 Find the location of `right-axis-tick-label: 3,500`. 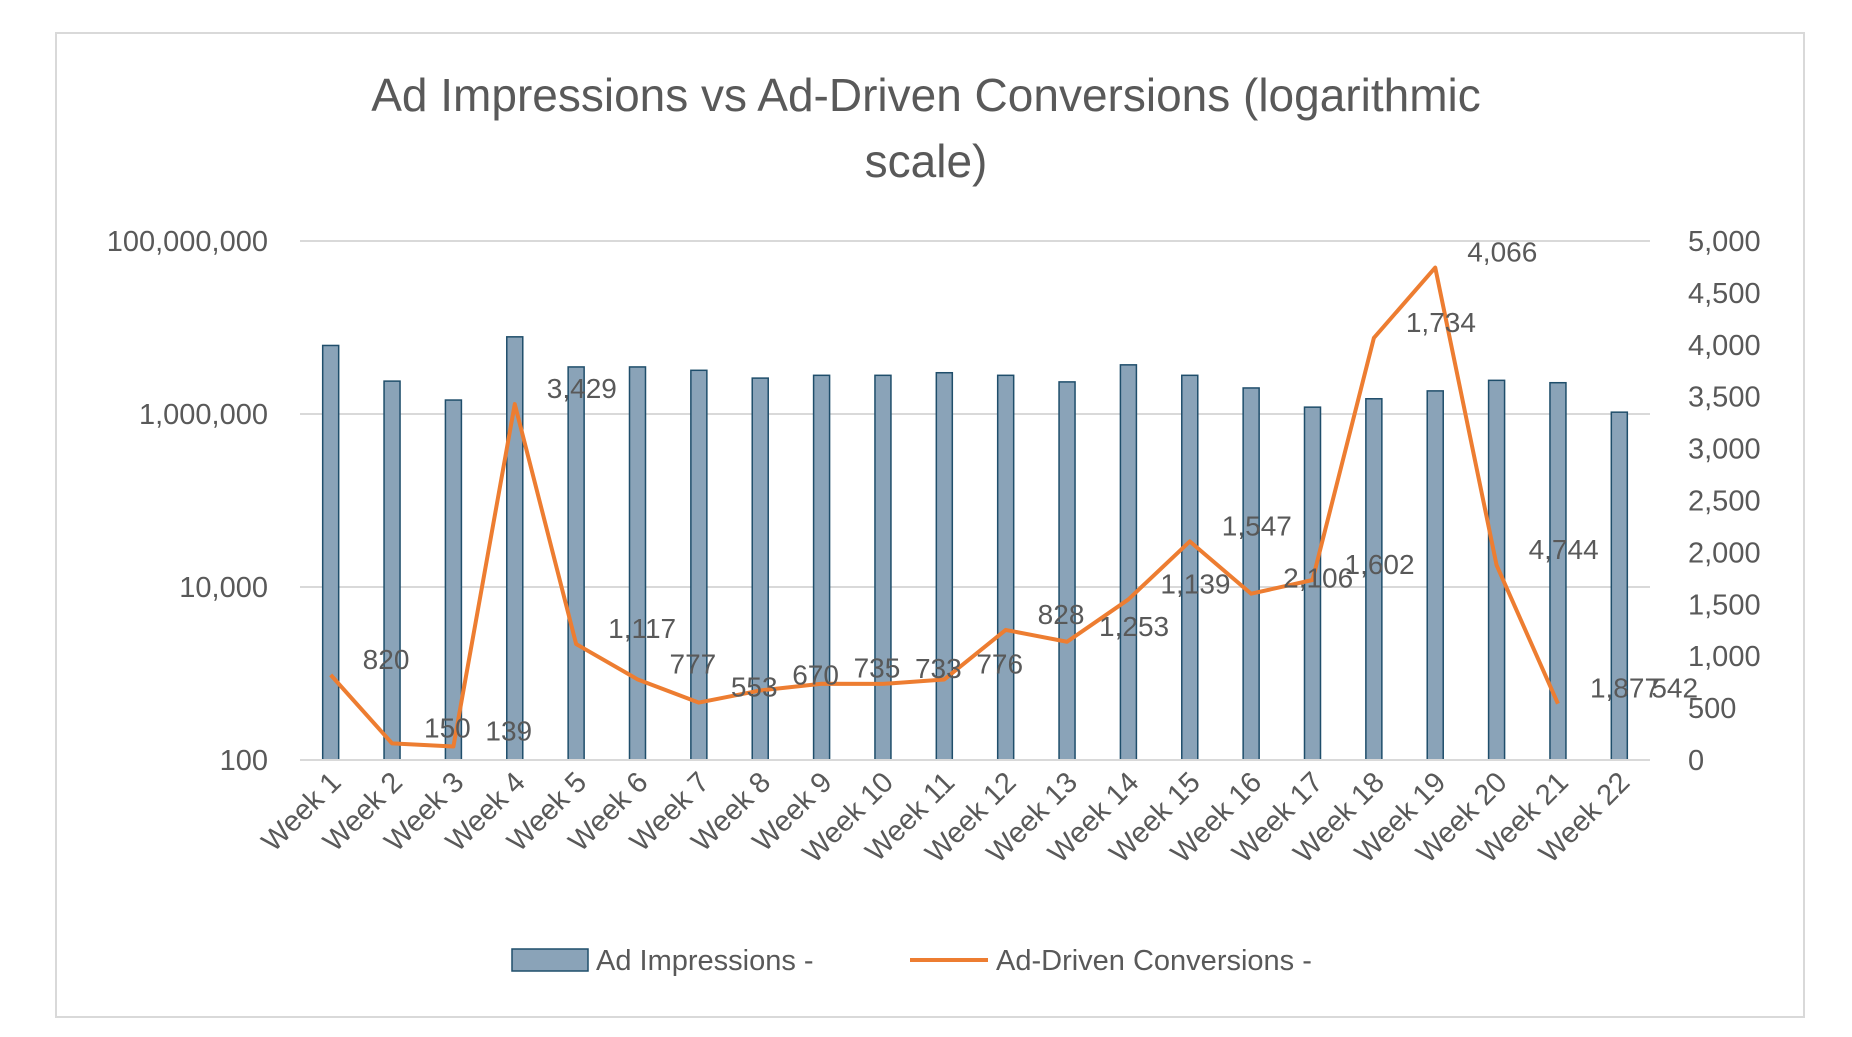

right-axis-tick-label: 3,500 is located at coordinates (1724, 398).